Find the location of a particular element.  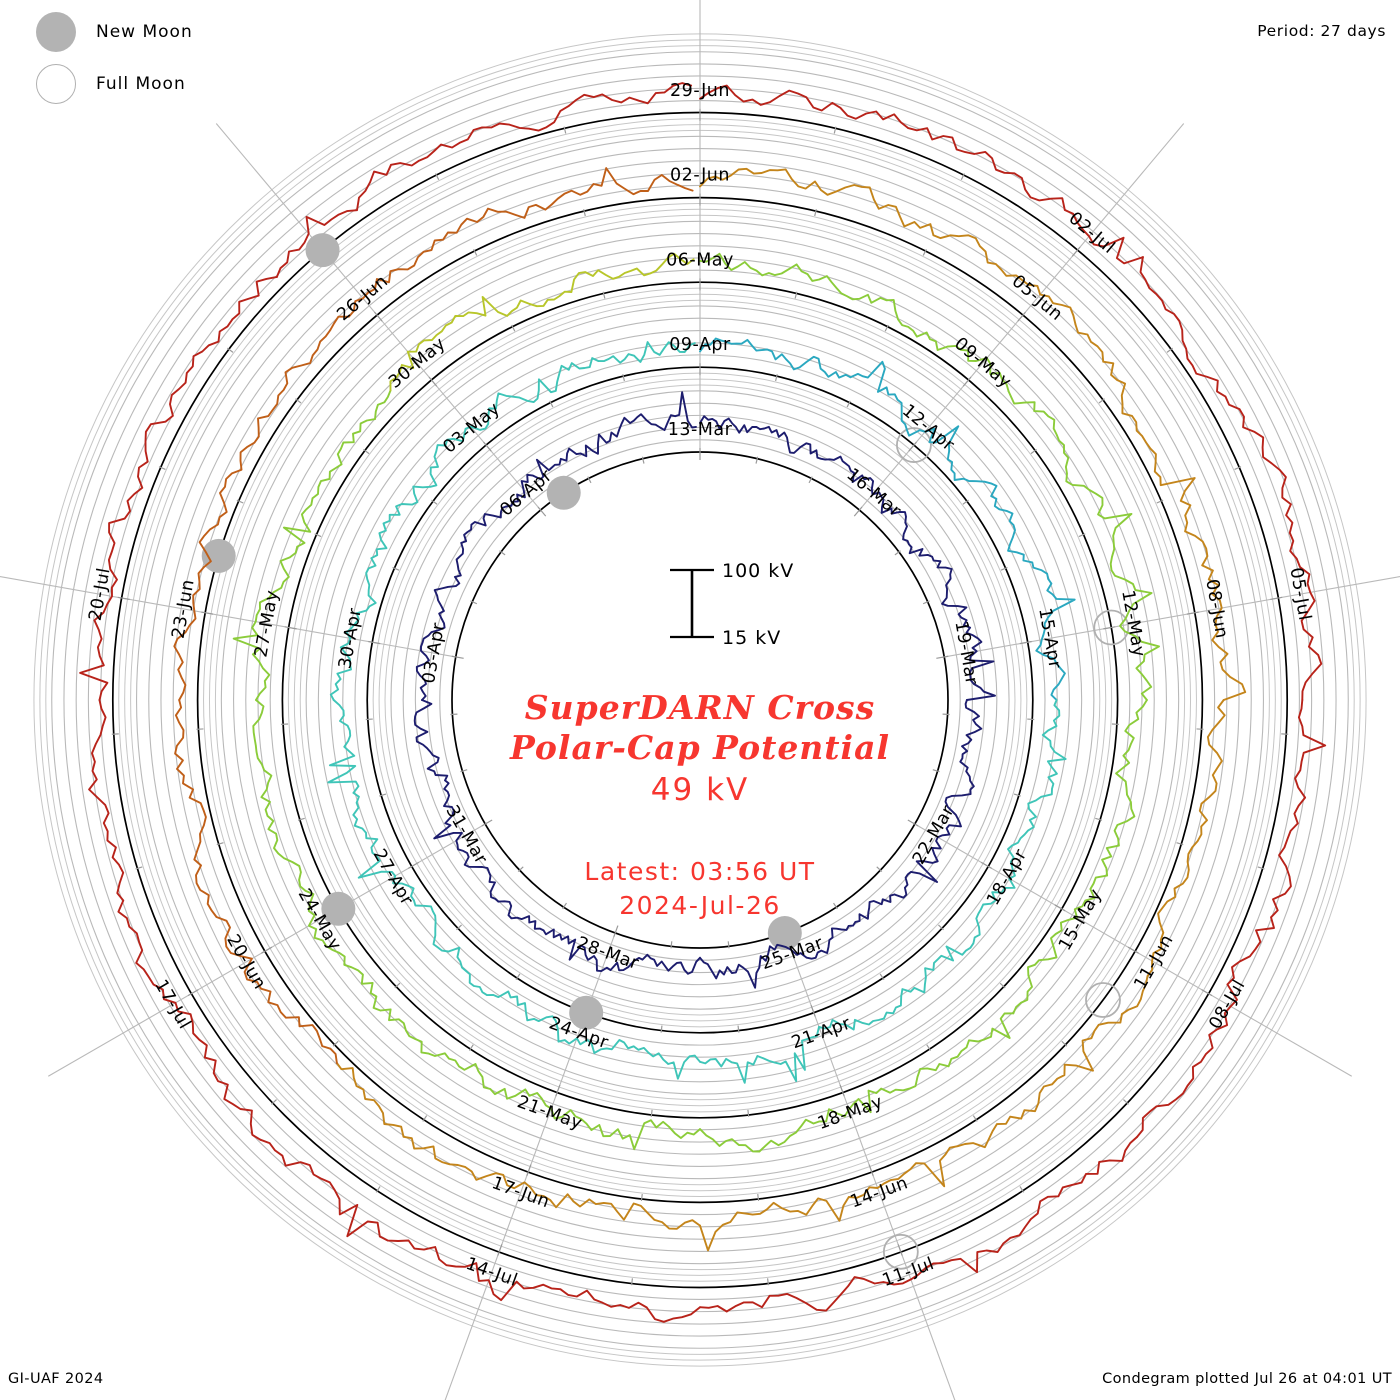

date-label: 29-Jun is located at coordinates (700, 91).